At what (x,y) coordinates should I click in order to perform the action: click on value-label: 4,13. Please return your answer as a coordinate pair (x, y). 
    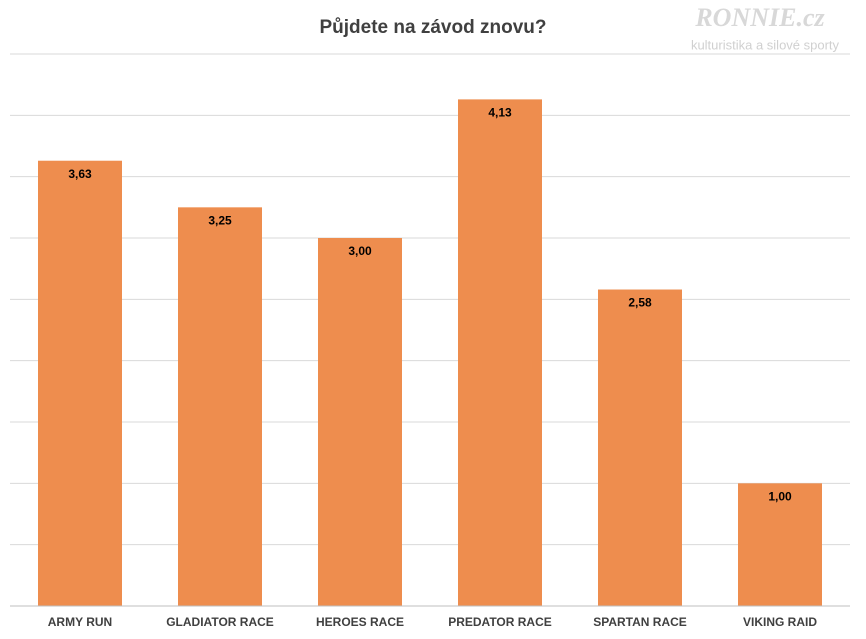
    Looking at the image, I should click on (500, 113).